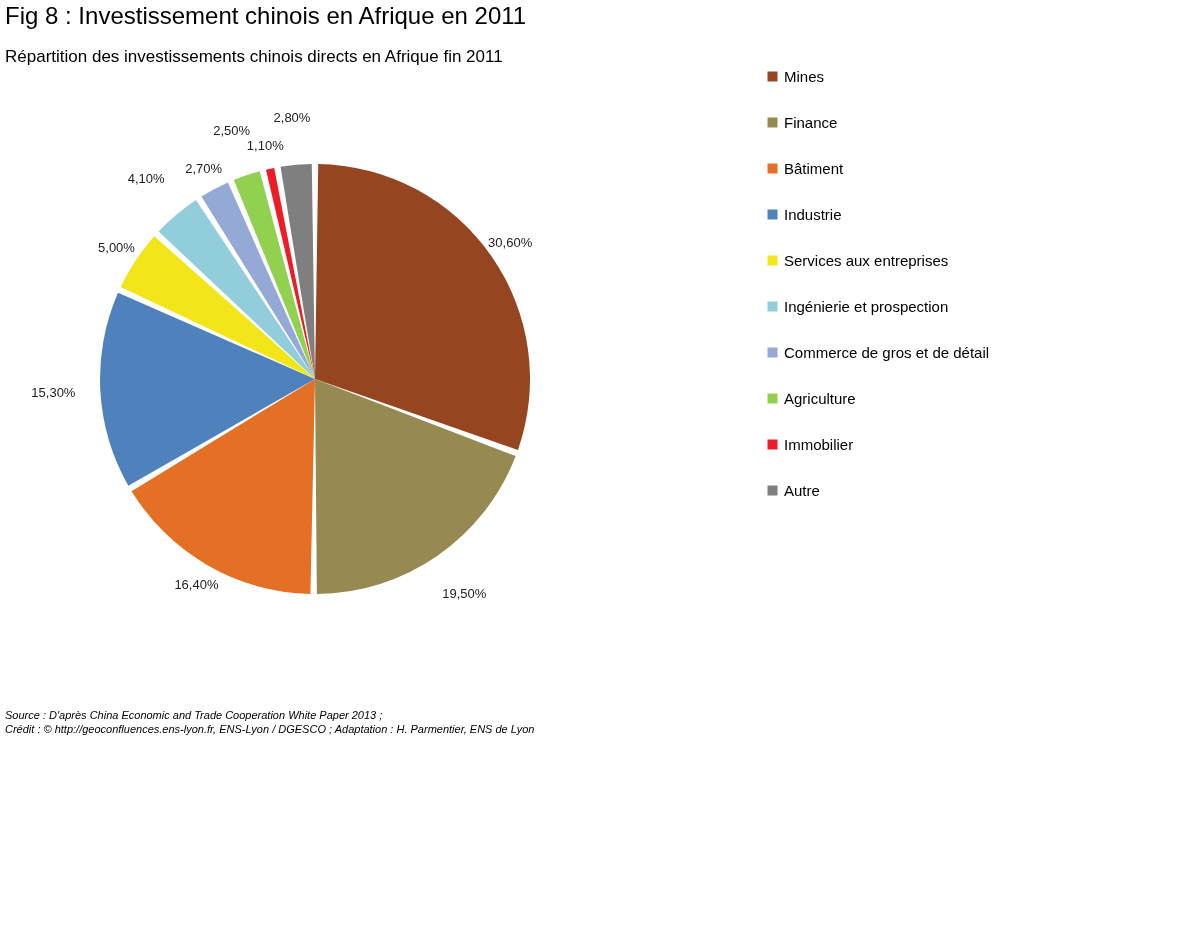 The width and height of the screenshot is (1189, 943). Describe the element at coordinates (265, 146) in the screenshot. I see `data-label: 1,10%` at that location.